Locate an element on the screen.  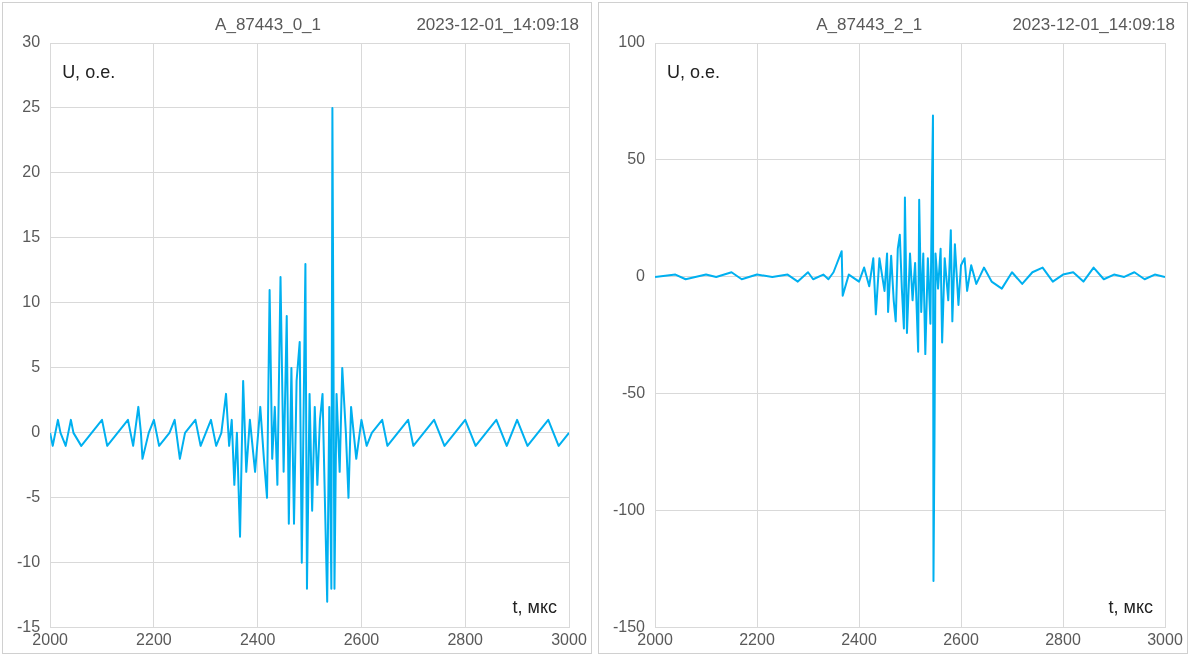
y-tick-label: 20 is located at coordinates (31, 172).